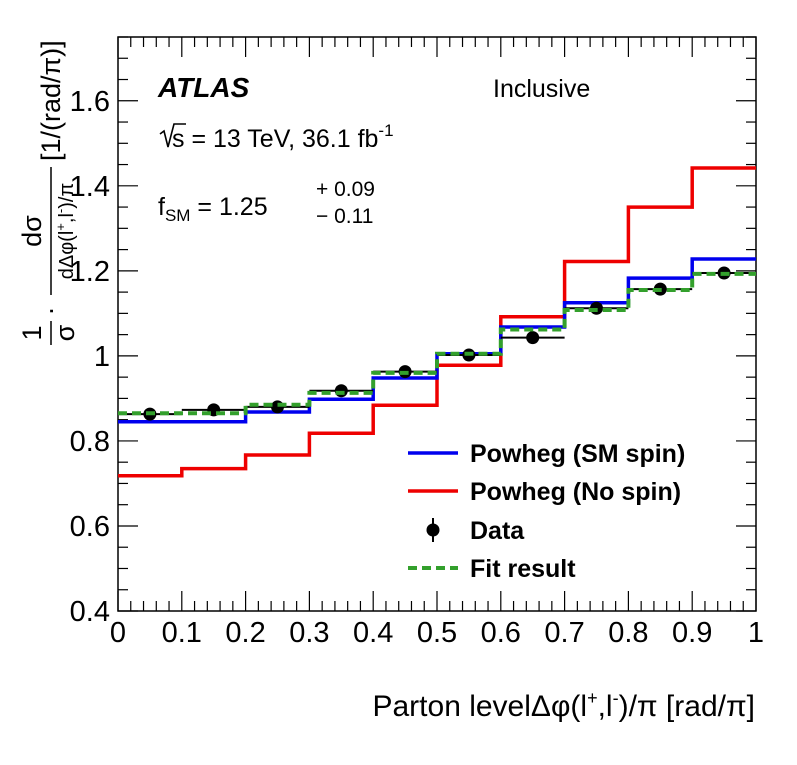  I want to click on y-tick-label: 0.6, so click(90, 527).